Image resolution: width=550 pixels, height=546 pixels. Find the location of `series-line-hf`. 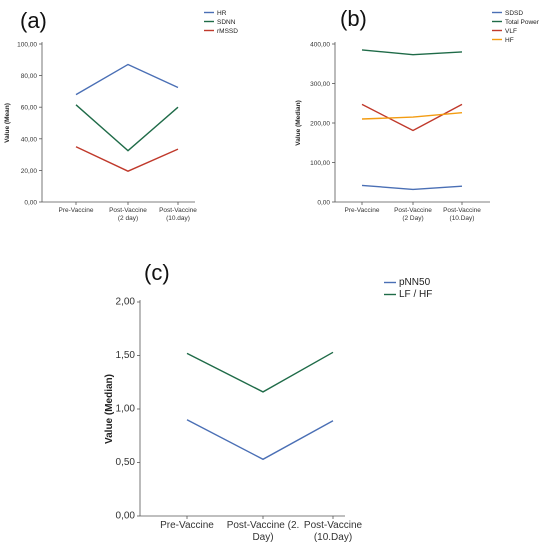

series-line-hf is located at coordinates (412, 116).